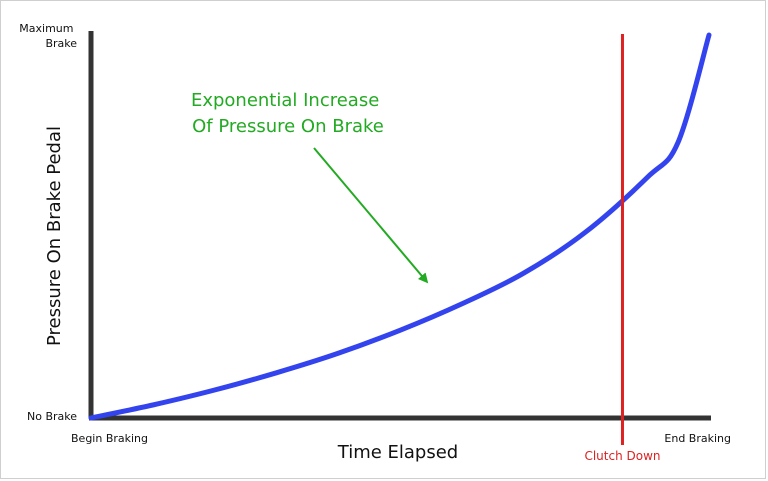 Image resolution: width=768 pixels, height=481 pixels. Describe the element at coordinates (109, 438) in the screenshot. I see `x-tick-label-begin-braking: Begin Braking` at that location.